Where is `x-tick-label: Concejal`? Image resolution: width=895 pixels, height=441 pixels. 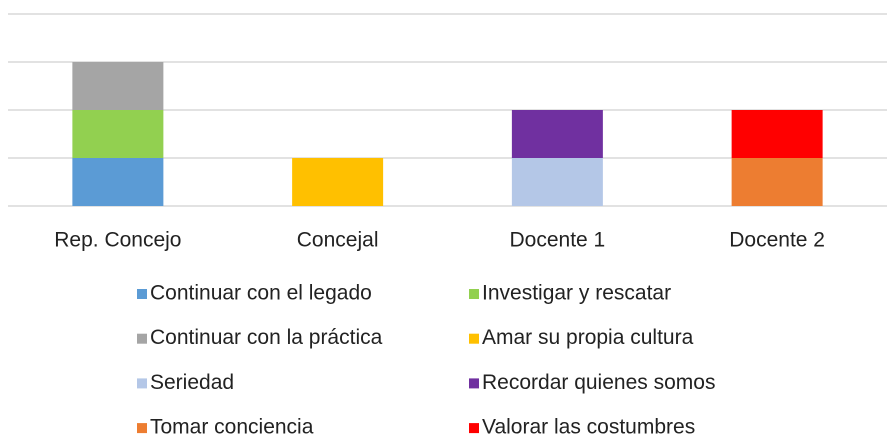 x-tick-label: Concejal is located at coordinates (338, 240).